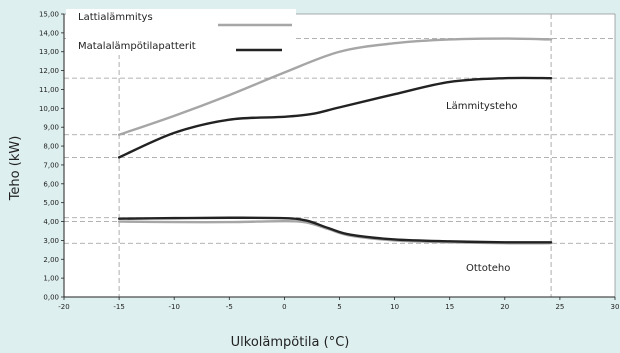  Describe the element at coordinates (49, 15) in the screenshot. I see `y-tick-label: 15,00` at that location.